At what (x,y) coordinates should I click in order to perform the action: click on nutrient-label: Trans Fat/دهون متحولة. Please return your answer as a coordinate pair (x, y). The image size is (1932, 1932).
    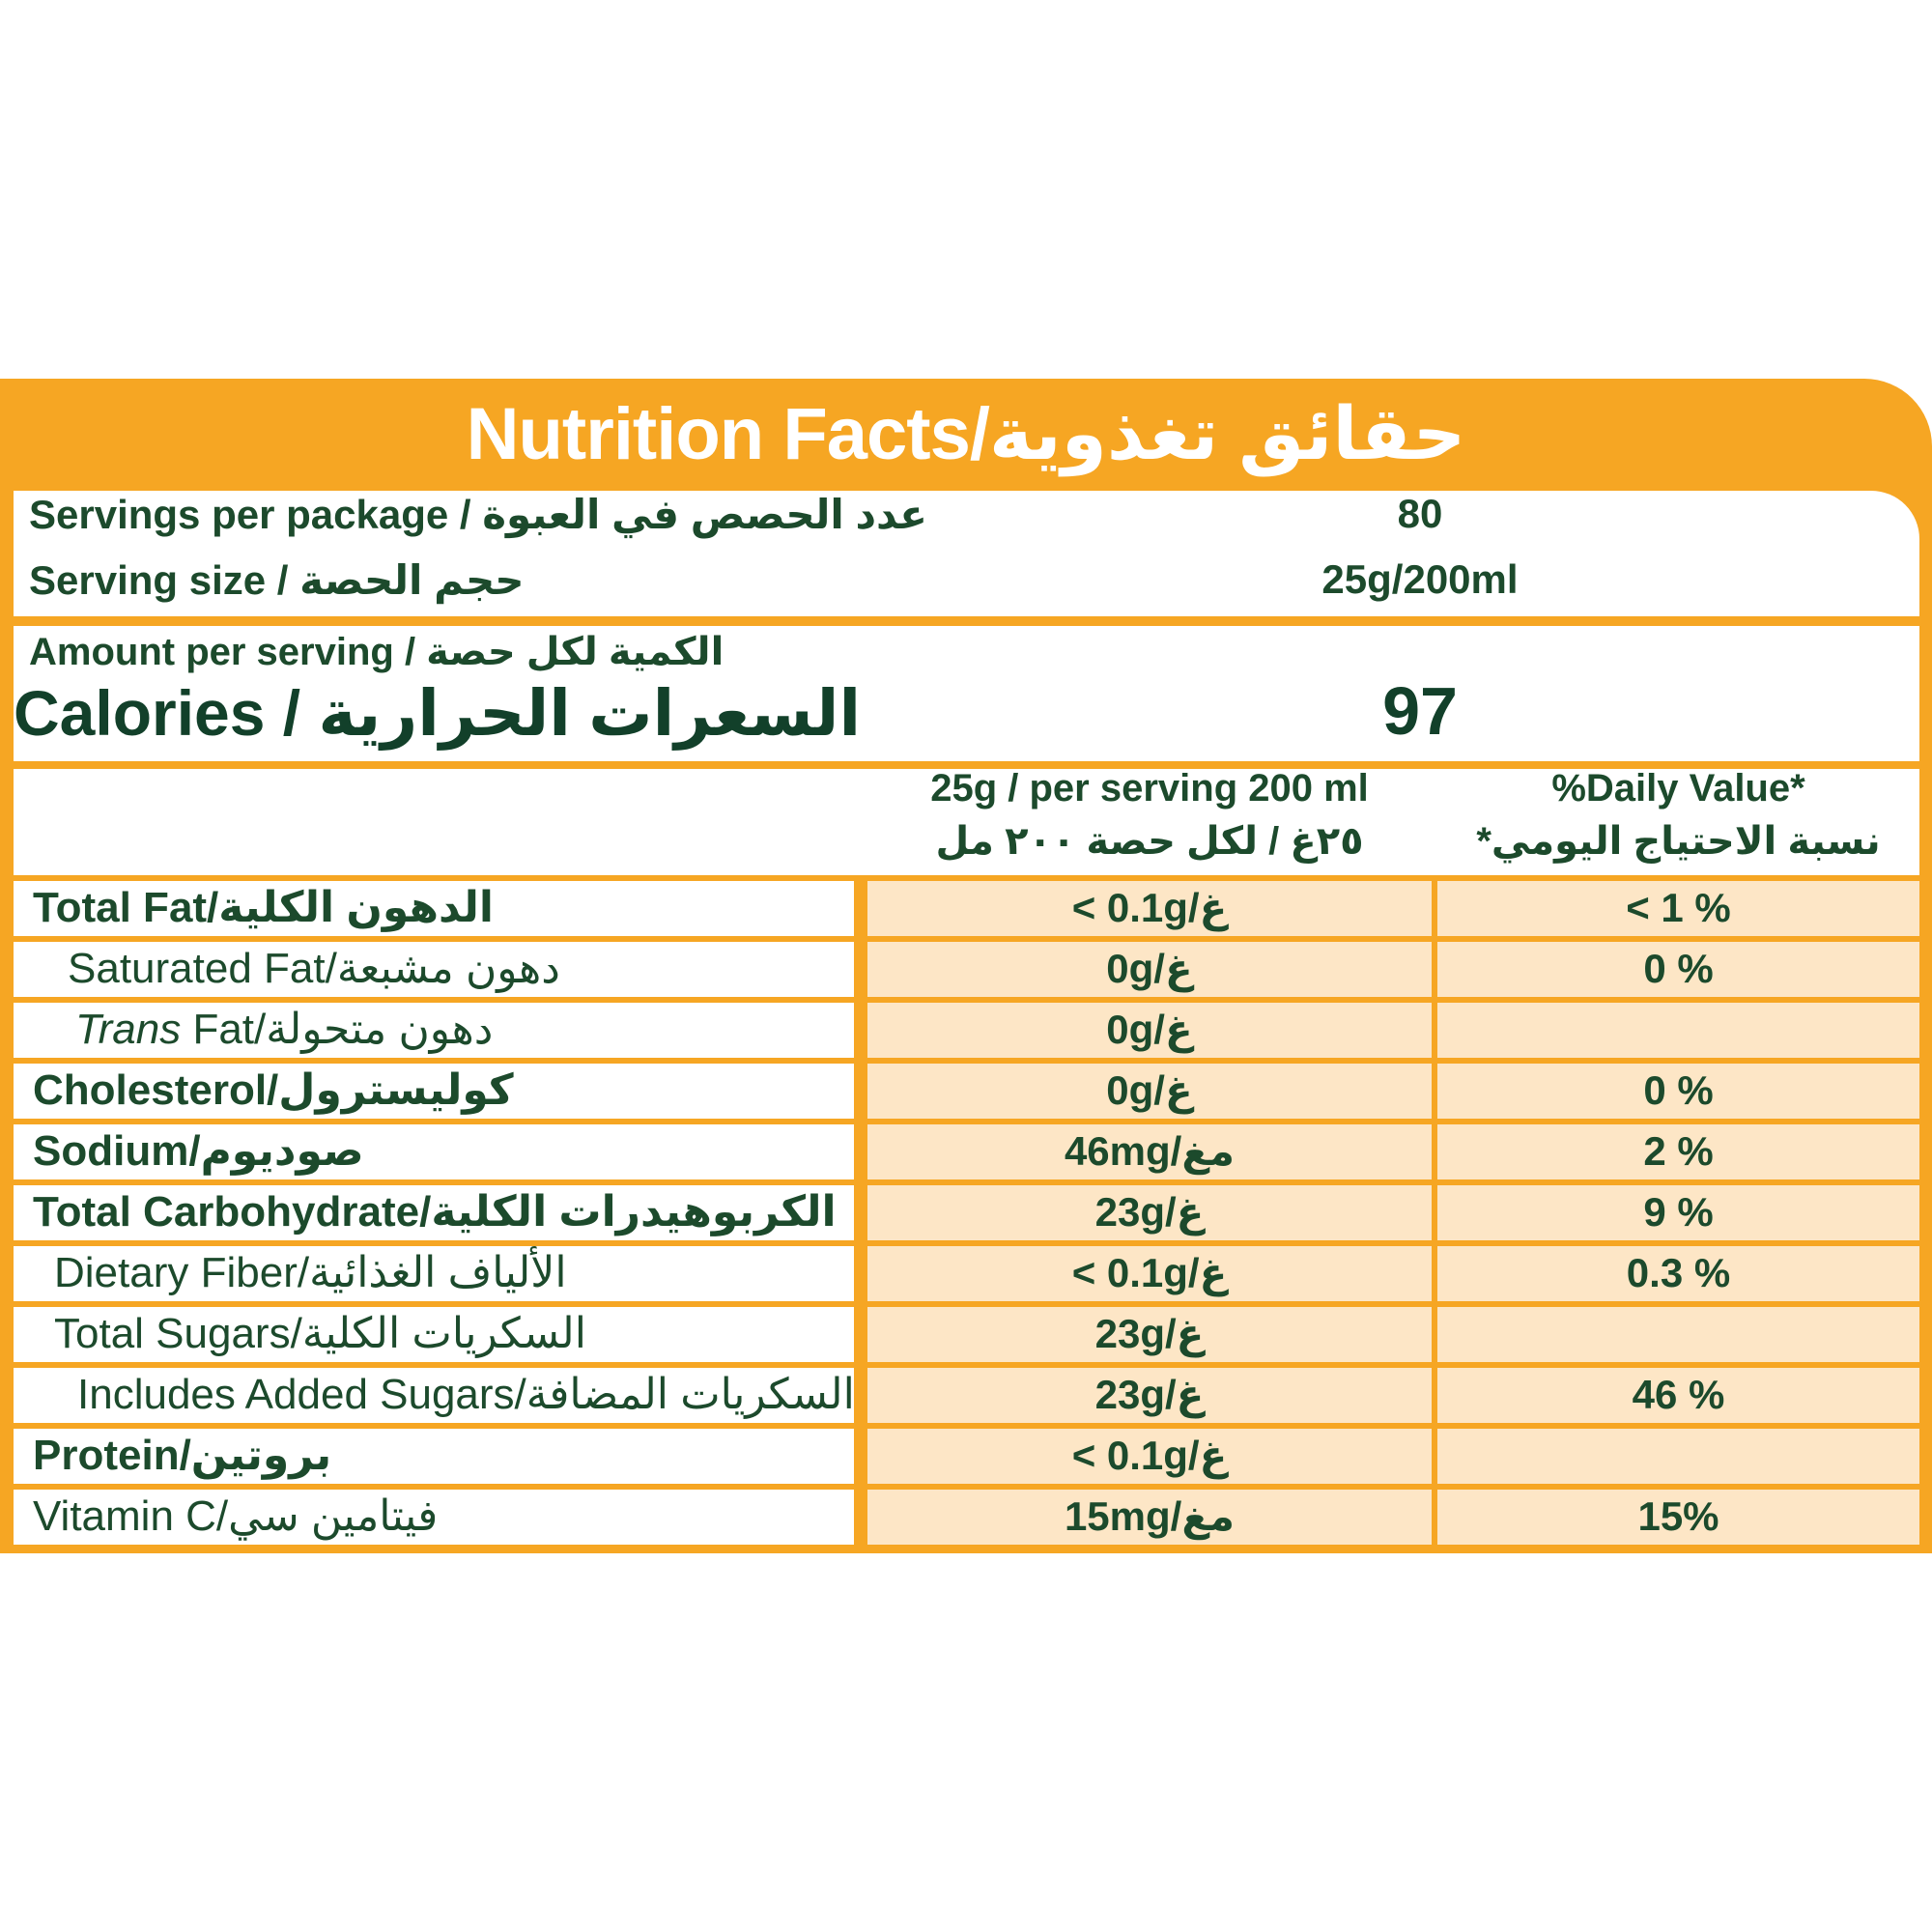
    Looking at the image, I should click on (284, 1030).